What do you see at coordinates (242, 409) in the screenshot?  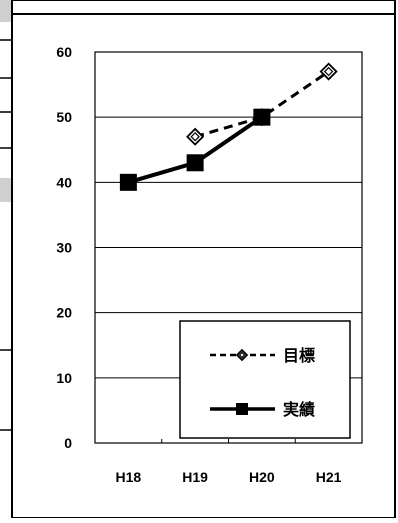 I see `legend-marker-actual` at bounding box center [242, 409].